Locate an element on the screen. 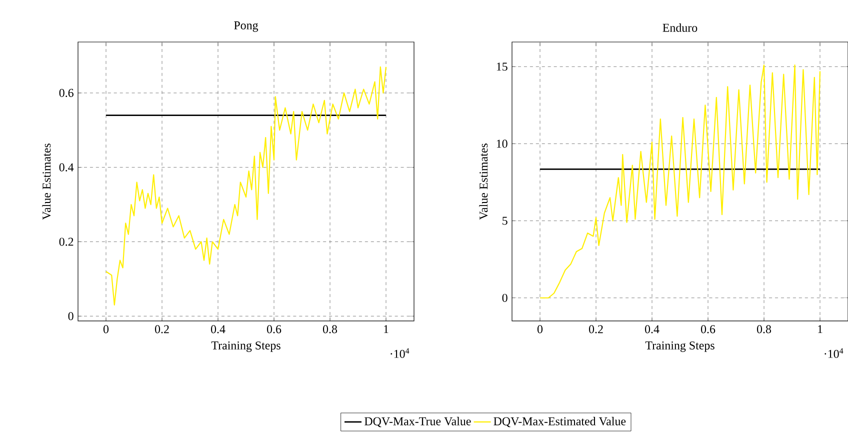 Image resolution: width=848 pixels, height=441 pixels. chart-title: Pong is located at coordinates (246, 26).